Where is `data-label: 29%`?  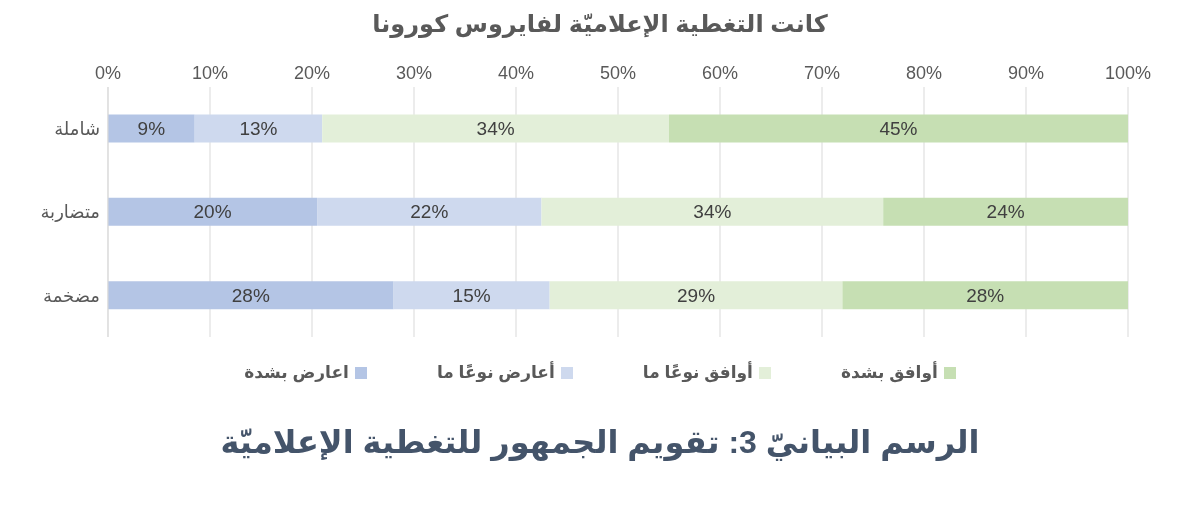 data-label: 29% is located at coordinates (696, 295).